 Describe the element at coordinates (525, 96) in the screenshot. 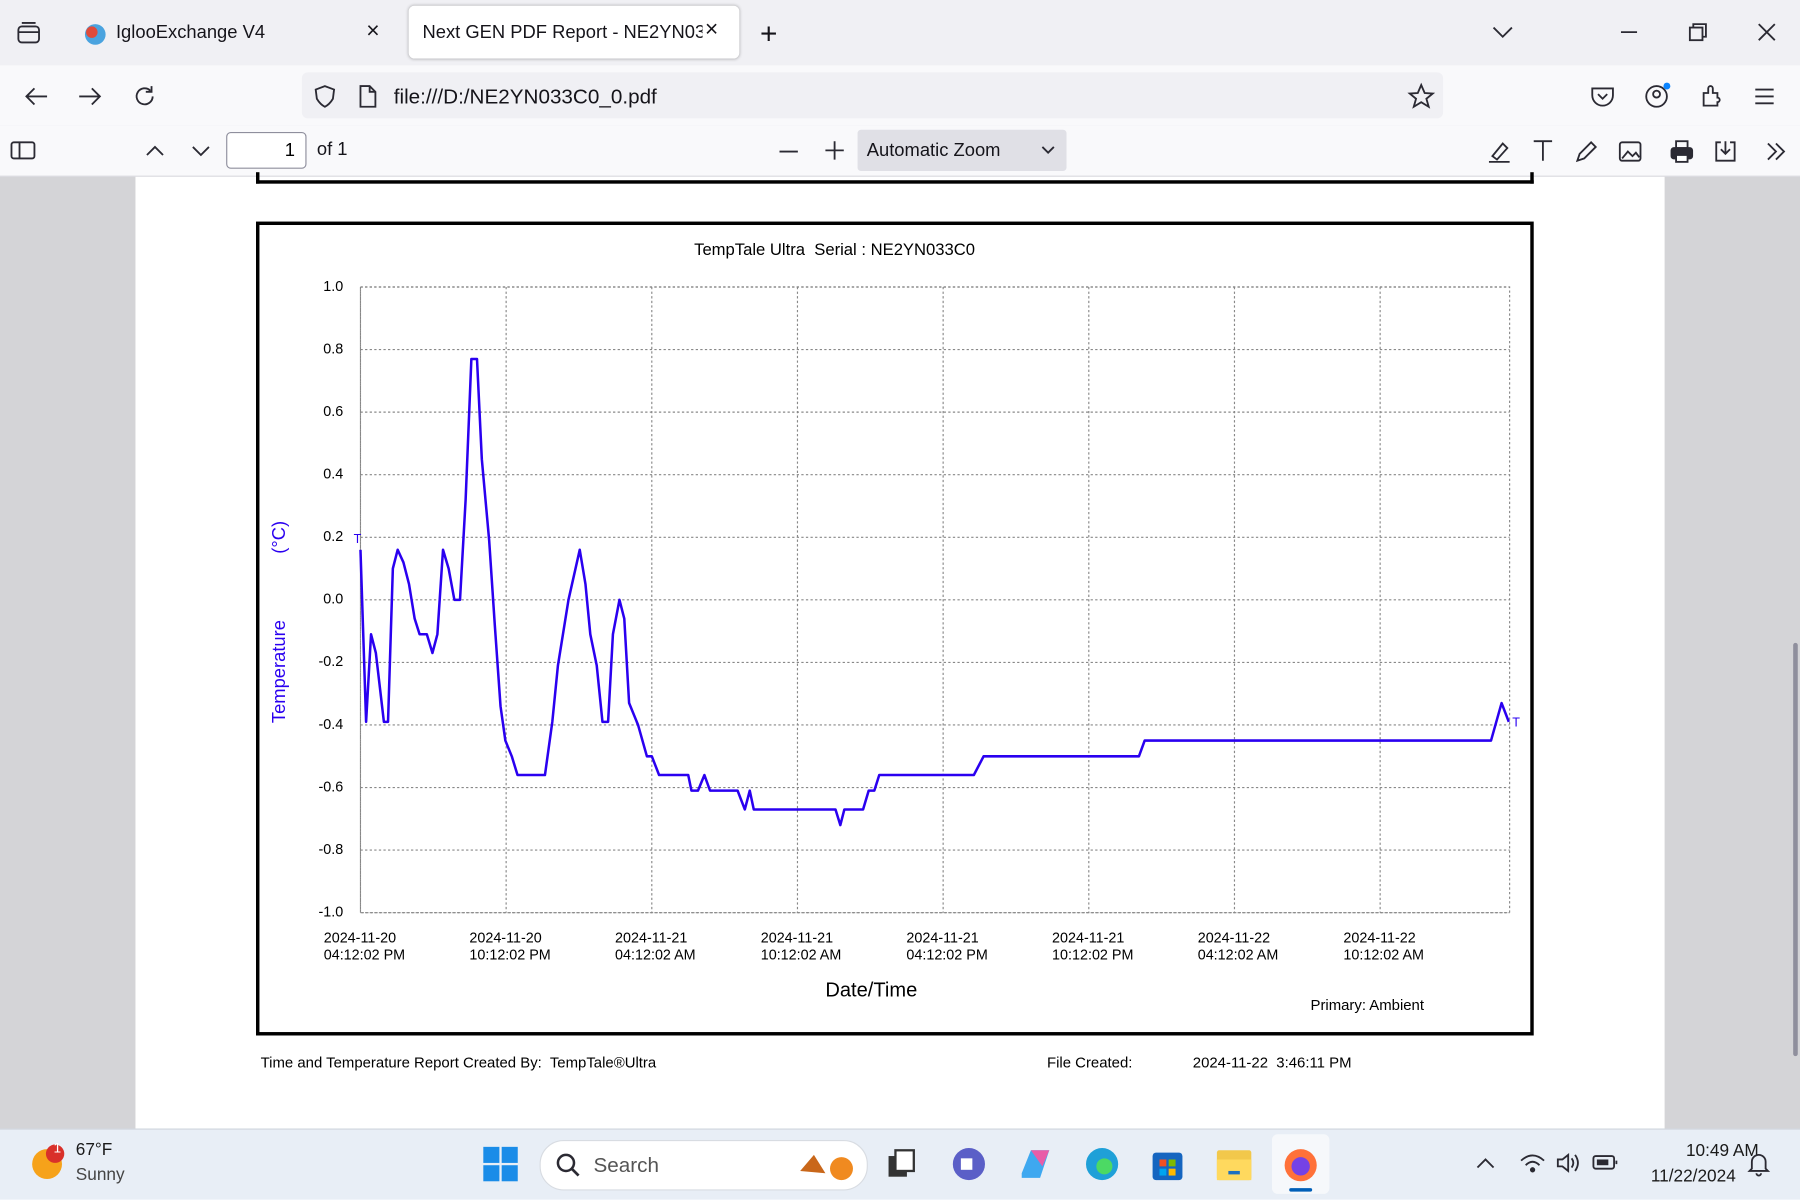

I see `url-text: file:///D:/NE2YN033C0_0.pdf` at that location.